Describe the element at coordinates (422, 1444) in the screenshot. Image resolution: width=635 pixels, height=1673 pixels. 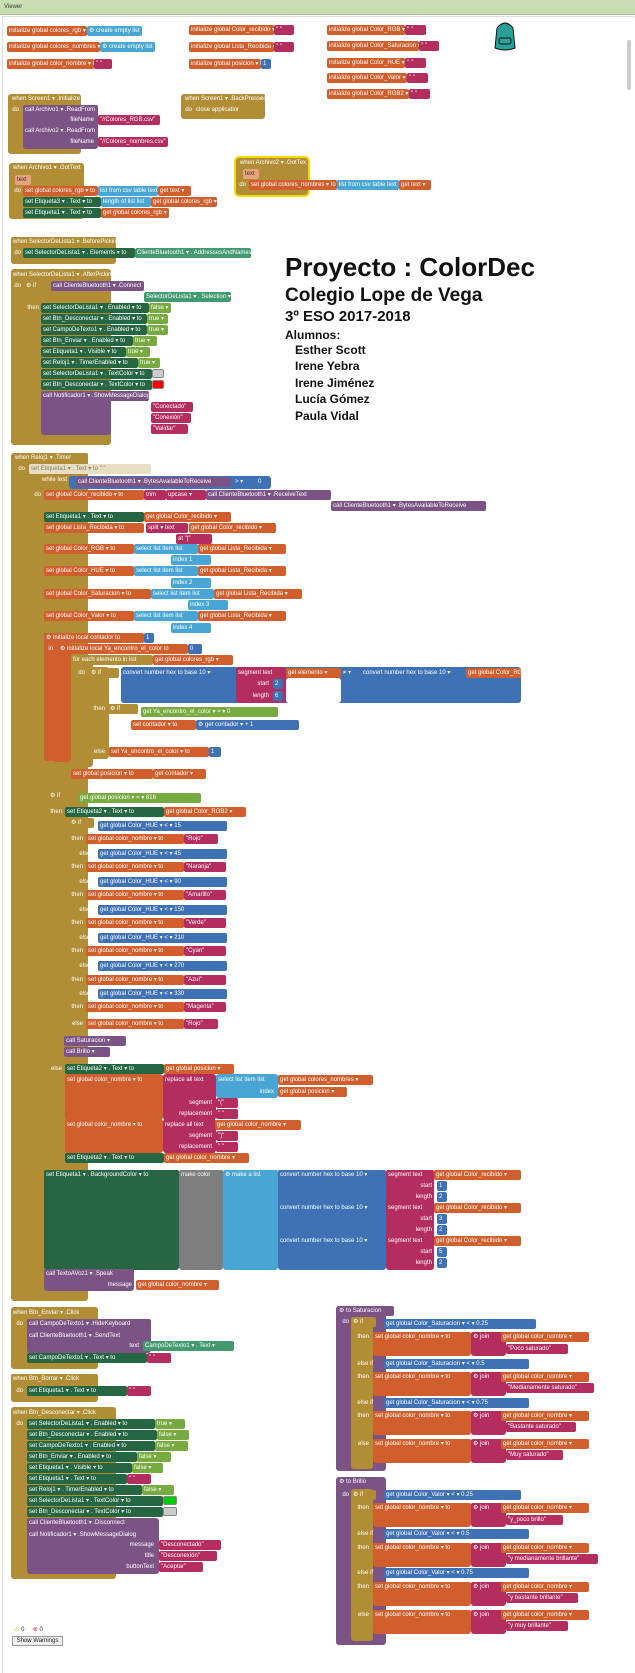
I see `procedure-saturacion-var-block: set global color_nombre ▾ to` at that location.